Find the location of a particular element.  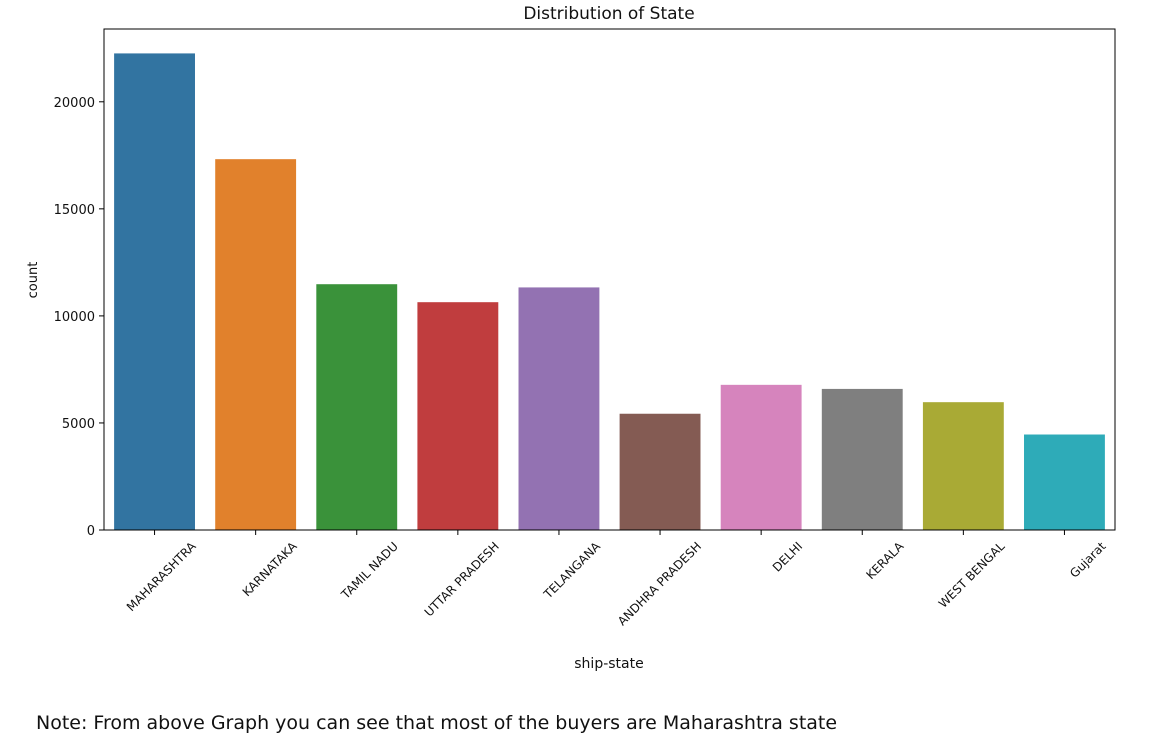

bar-tamil-nadu is located at coordinates (357, 407).